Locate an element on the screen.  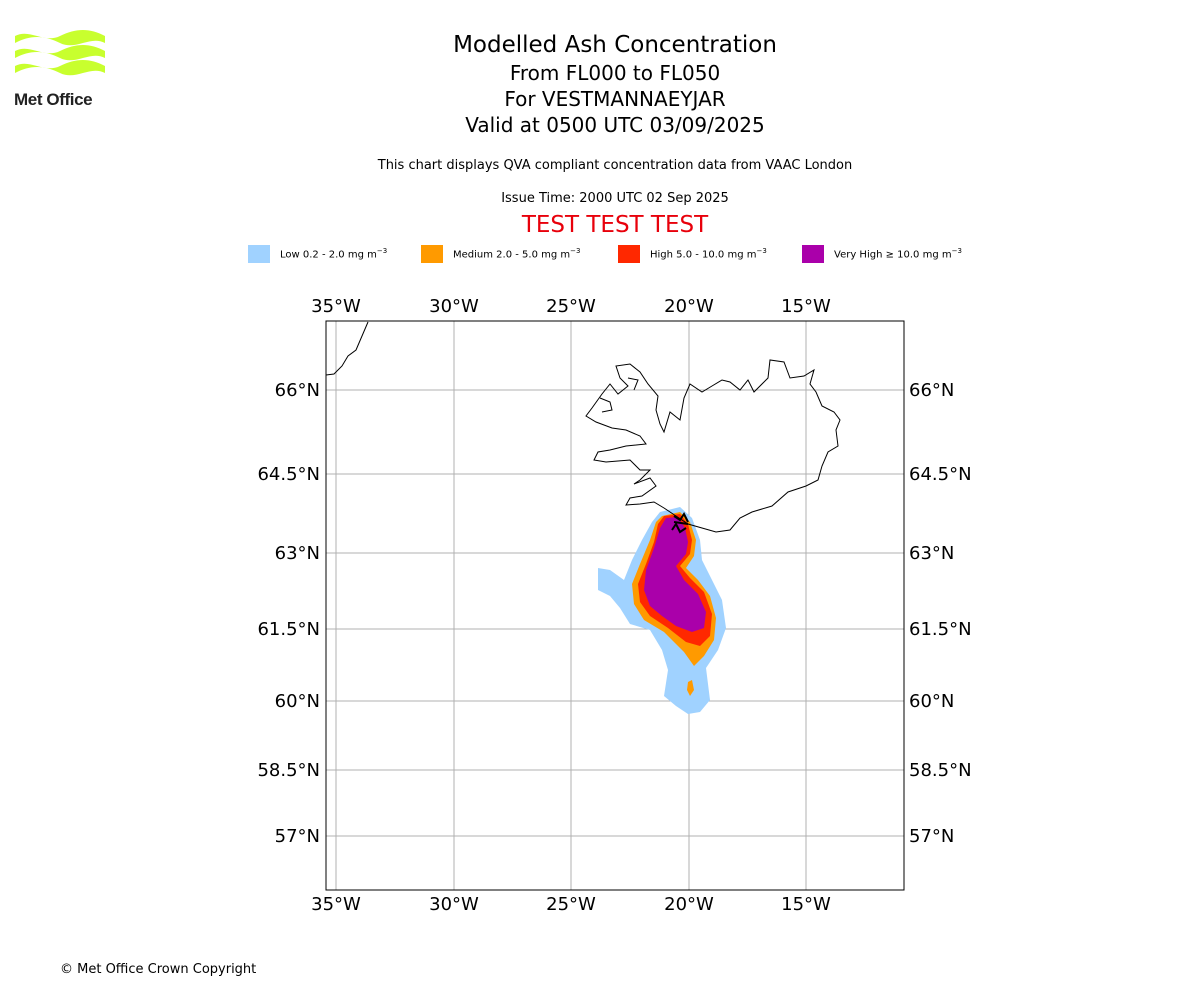
met-office-logo: Met Office is located at coordinates (64, 69).